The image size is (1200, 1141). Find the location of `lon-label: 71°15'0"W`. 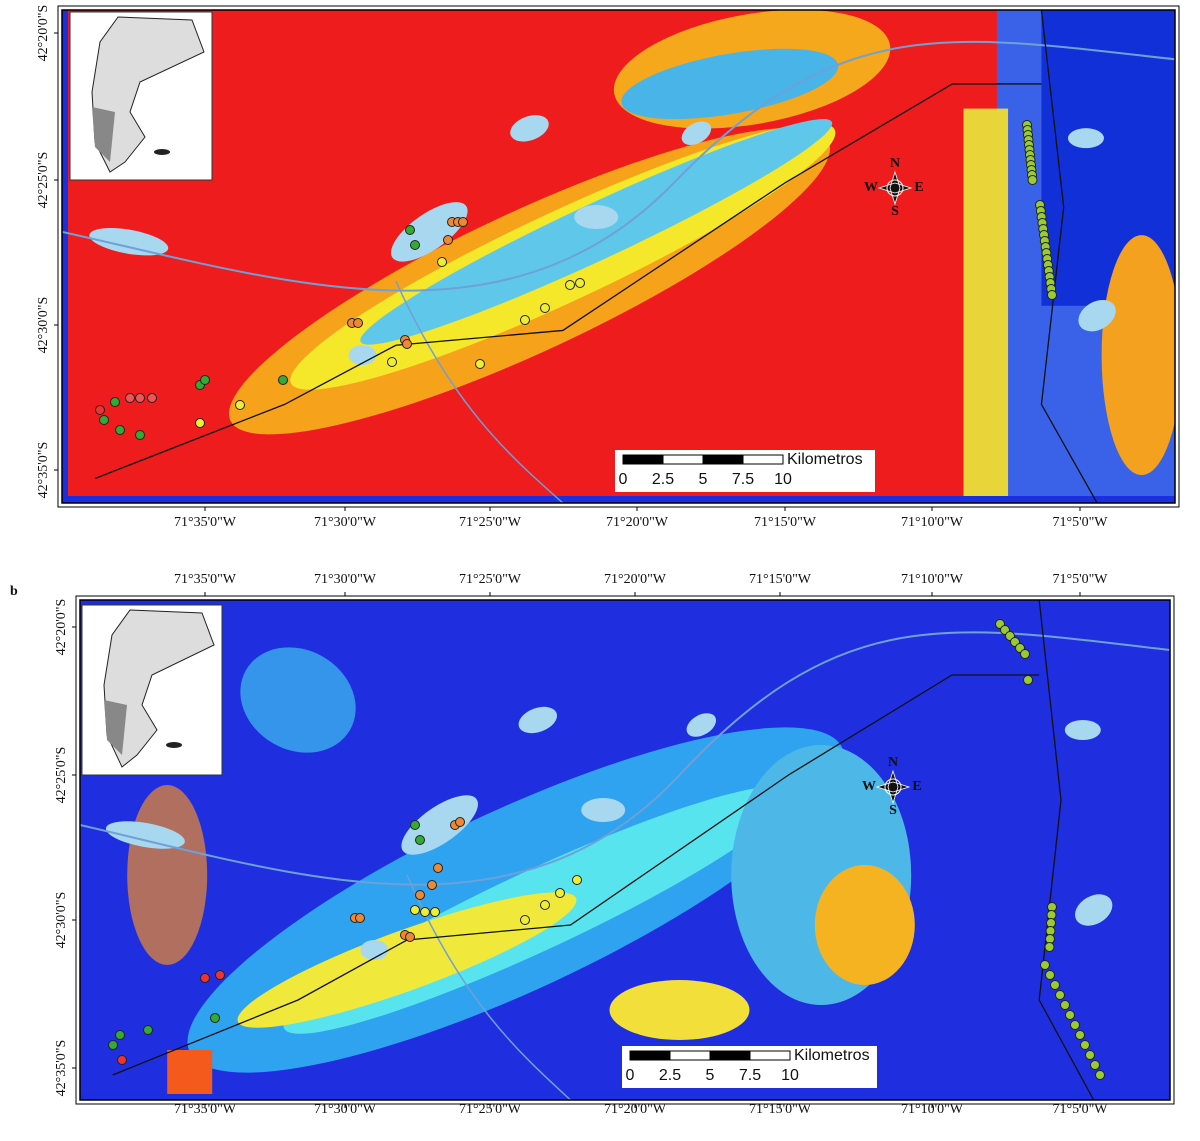

lon-label: 71°15'0"W is located at coordinates (780, 1109).